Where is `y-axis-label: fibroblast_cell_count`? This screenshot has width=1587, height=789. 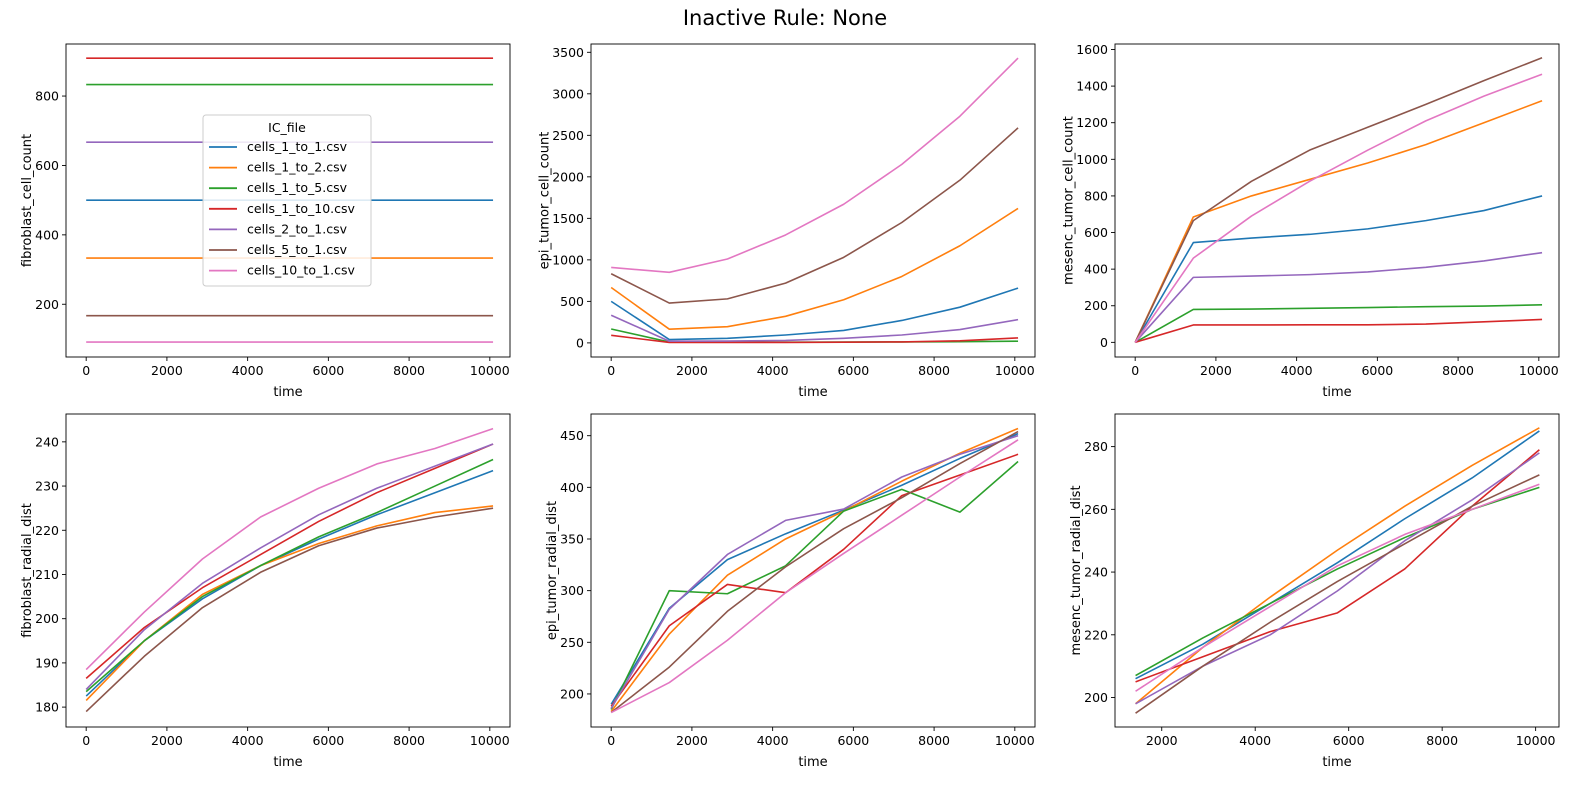
y-axis-label: fibroblast_cell_count is located at coordinates (27, 200).